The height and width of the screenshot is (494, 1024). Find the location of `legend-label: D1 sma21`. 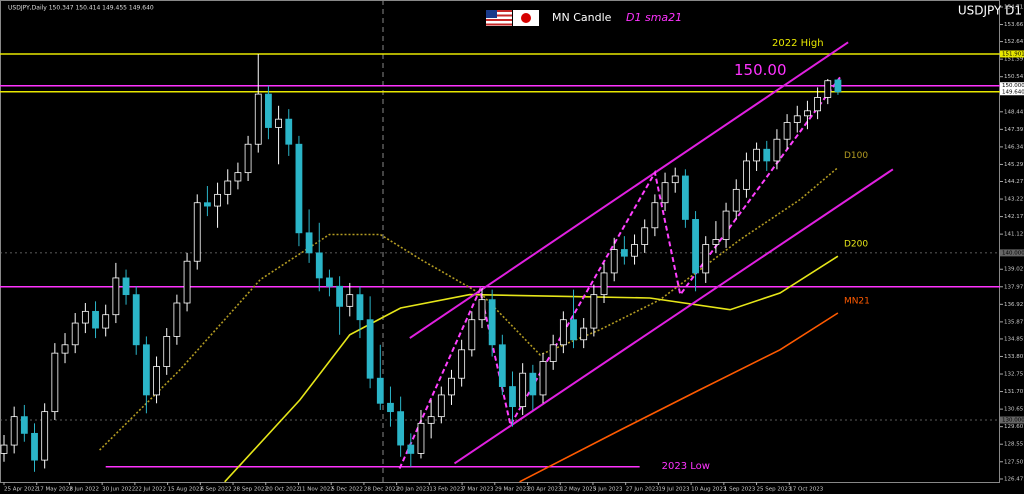

legend-label: D1 sma21 is located at coordinates (654, 17).